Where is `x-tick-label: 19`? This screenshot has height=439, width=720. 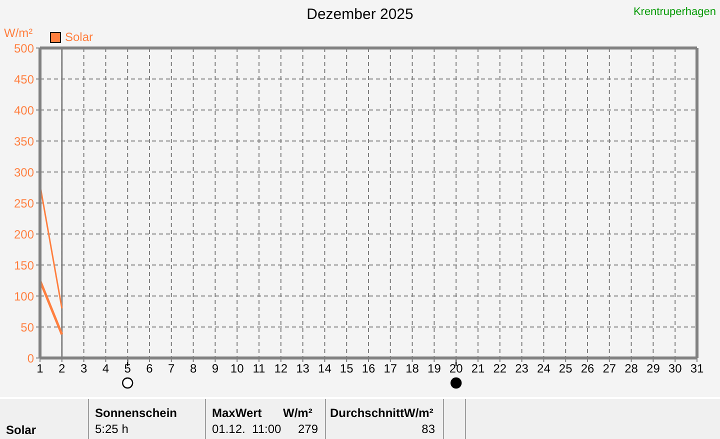
x-tick-label: 19 is located at coordinates (435, 369).